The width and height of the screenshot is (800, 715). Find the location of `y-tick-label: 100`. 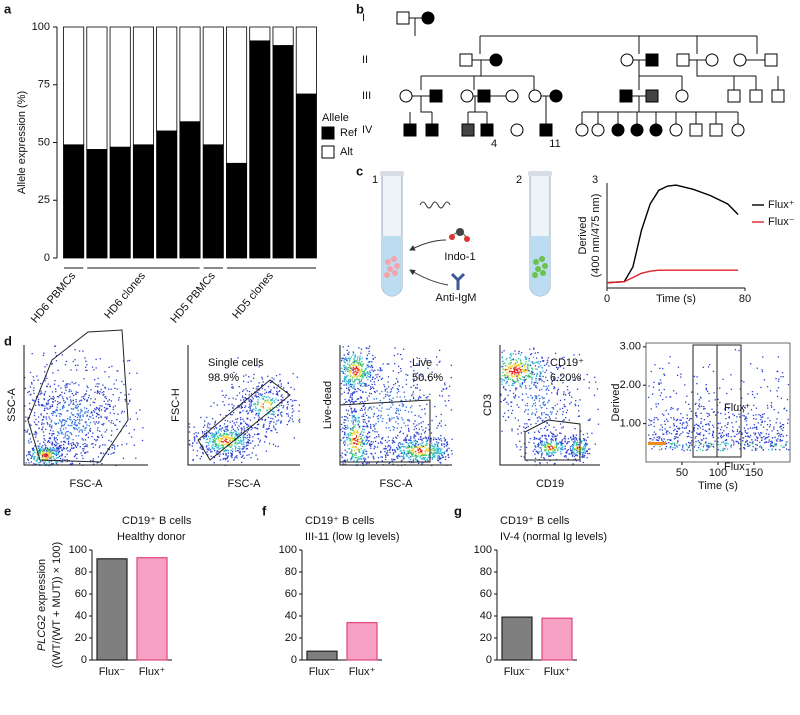

y-tick-label: 100 is located at coordinates (288, 550).